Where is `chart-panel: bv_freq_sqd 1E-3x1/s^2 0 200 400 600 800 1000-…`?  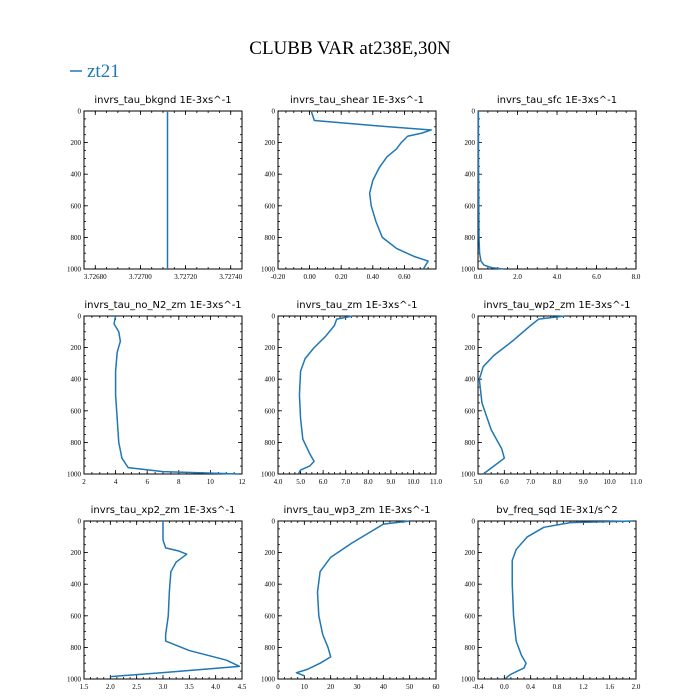
chart-panel: bv_freq_sqd 1E-3x1/s^2 0 200 400 600 800 1000-… is located at coordinates (551, 598).